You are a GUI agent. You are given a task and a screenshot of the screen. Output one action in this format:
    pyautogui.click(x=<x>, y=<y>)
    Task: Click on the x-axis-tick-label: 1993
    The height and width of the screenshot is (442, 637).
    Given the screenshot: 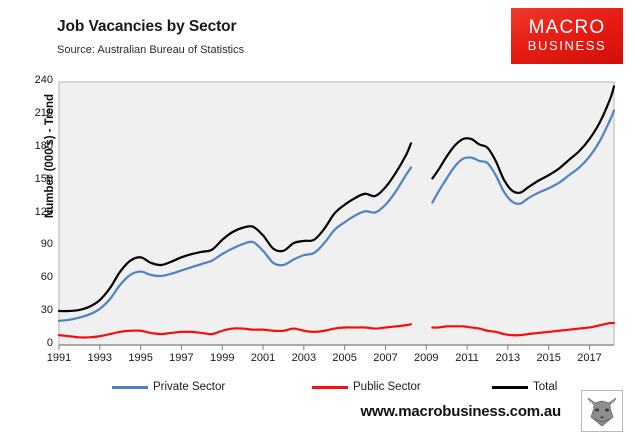 What is the action you would take?
    pyautogui.click(x=100, y=358)
    